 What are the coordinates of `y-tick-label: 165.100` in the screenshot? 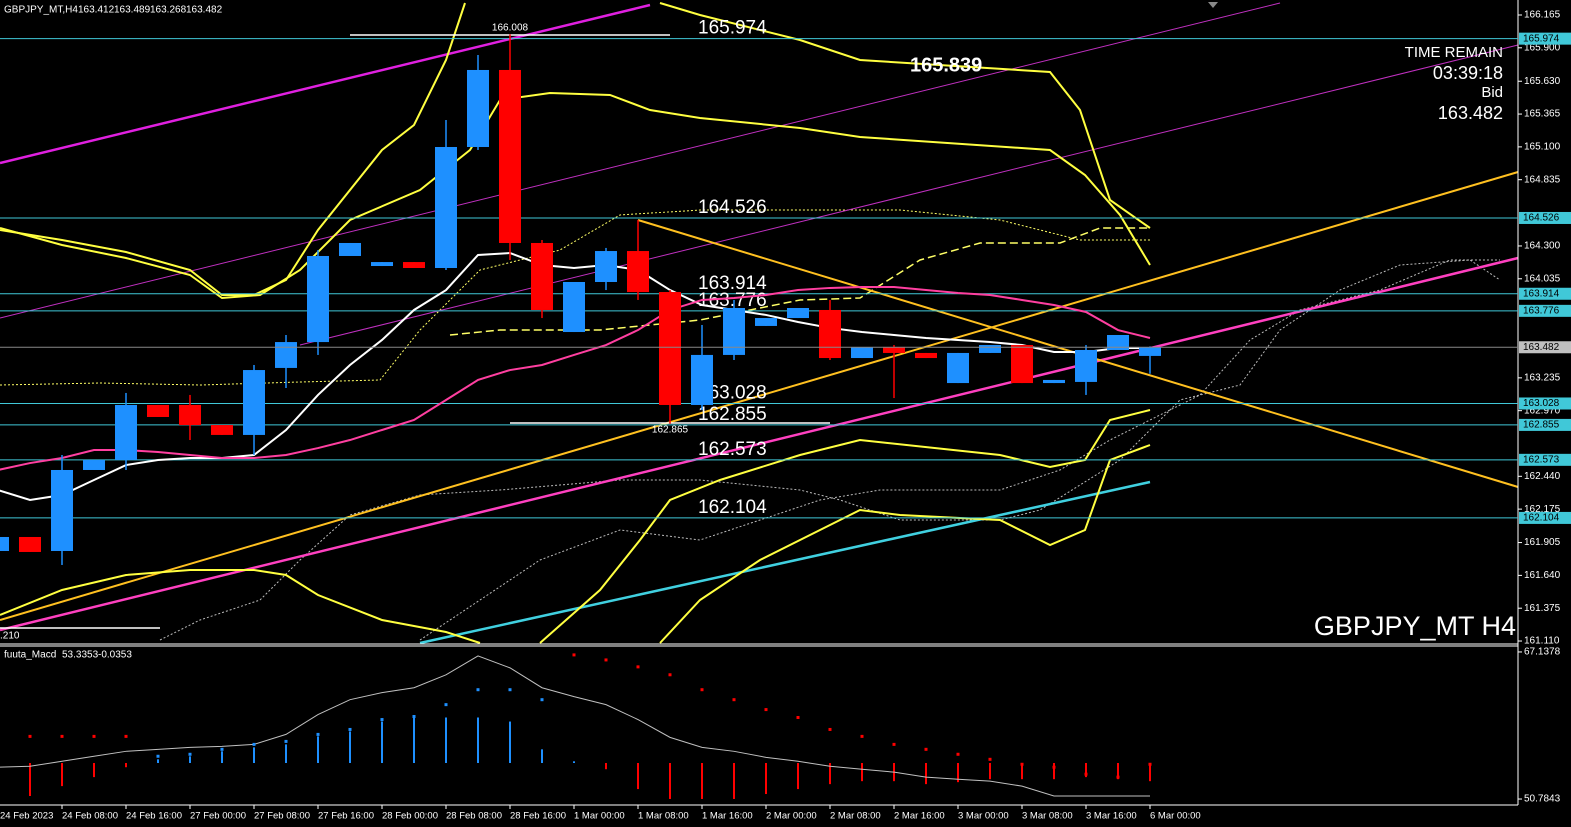 It's located at (1542, 147).